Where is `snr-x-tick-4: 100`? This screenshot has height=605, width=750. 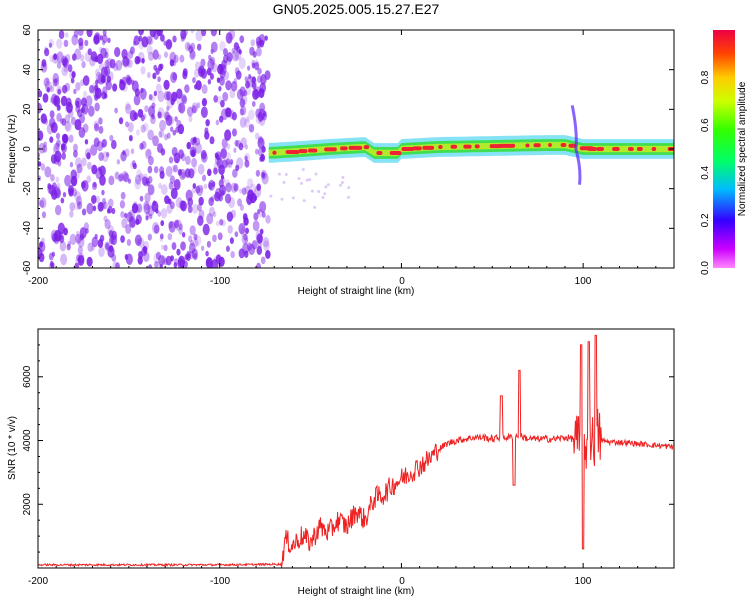
snr-x-tick-4: 100 is located at coordinates (583, 581).